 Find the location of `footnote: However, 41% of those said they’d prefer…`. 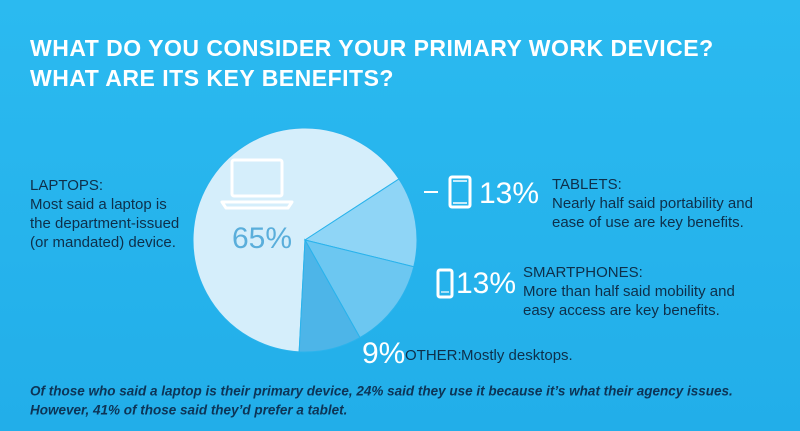

footnote: However, 41% of those said they’d prefer… is located at coordinates (188, 410).